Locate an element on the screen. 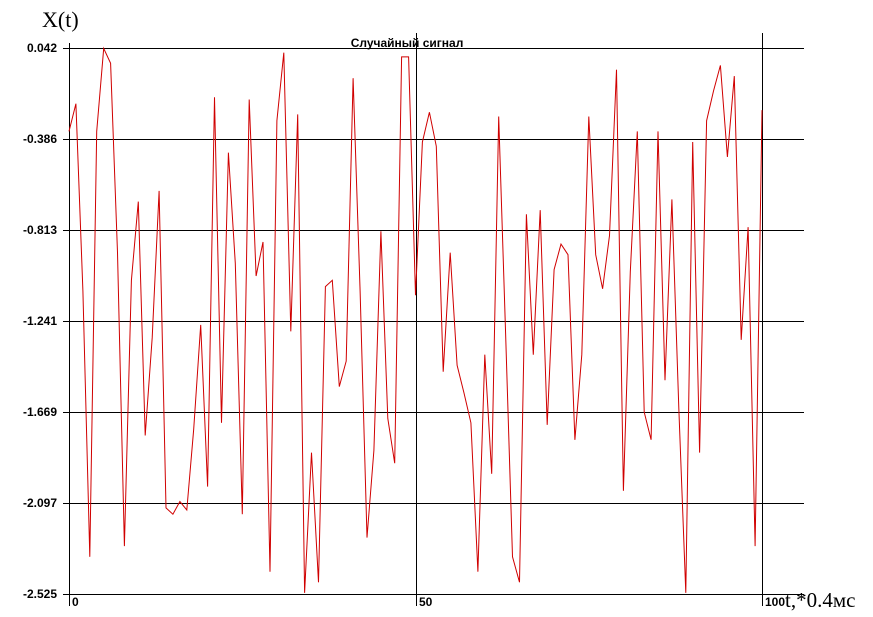  y-tick-label: -0.386 is located at coordinates (40, 139).